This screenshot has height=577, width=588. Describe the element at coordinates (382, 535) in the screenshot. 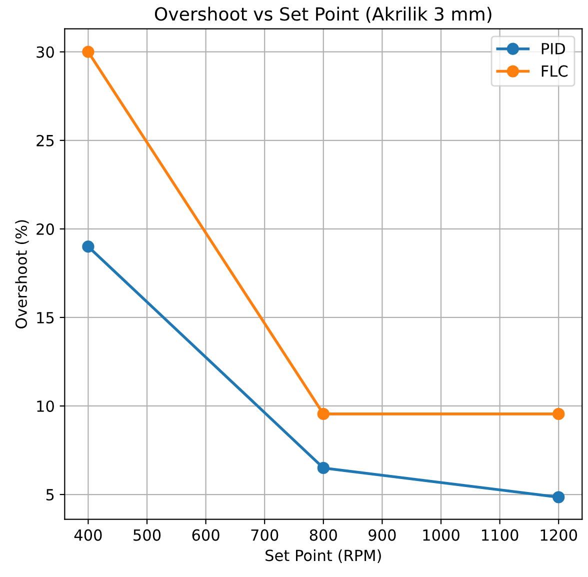

I see `x-tick-label: 900` at that location.